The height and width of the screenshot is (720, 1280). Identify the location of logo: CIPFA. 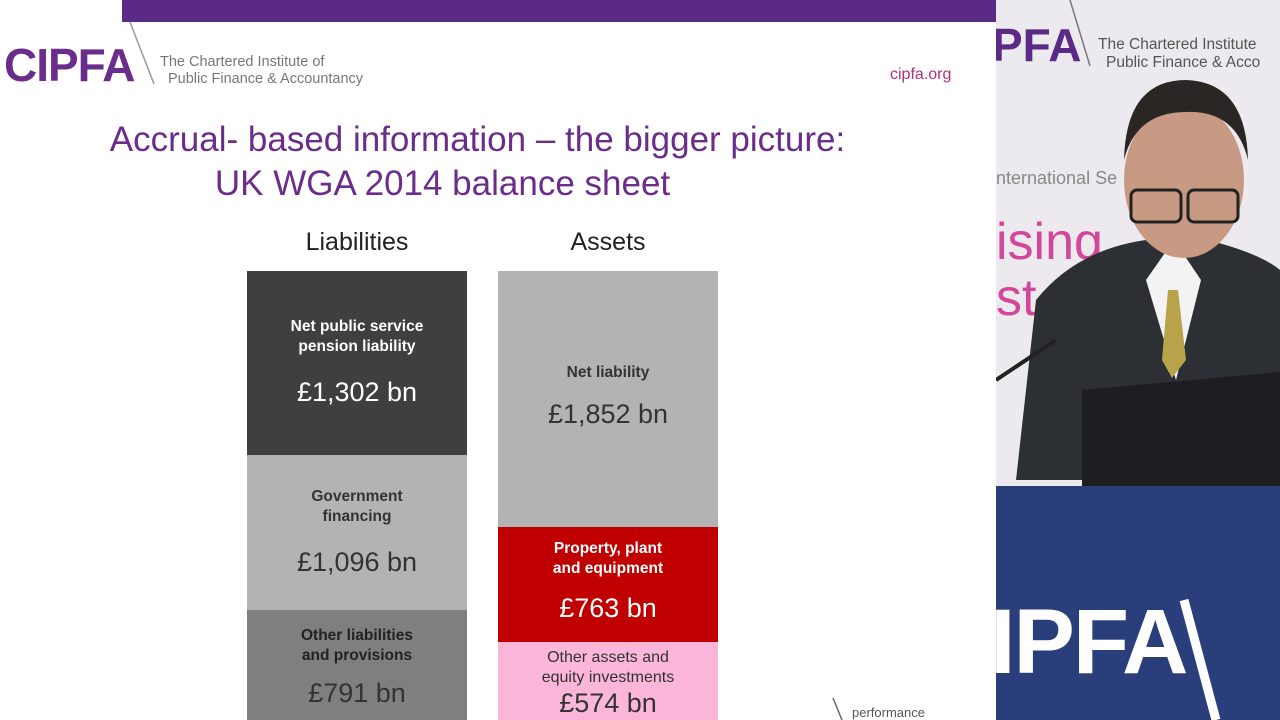
(69, 65).